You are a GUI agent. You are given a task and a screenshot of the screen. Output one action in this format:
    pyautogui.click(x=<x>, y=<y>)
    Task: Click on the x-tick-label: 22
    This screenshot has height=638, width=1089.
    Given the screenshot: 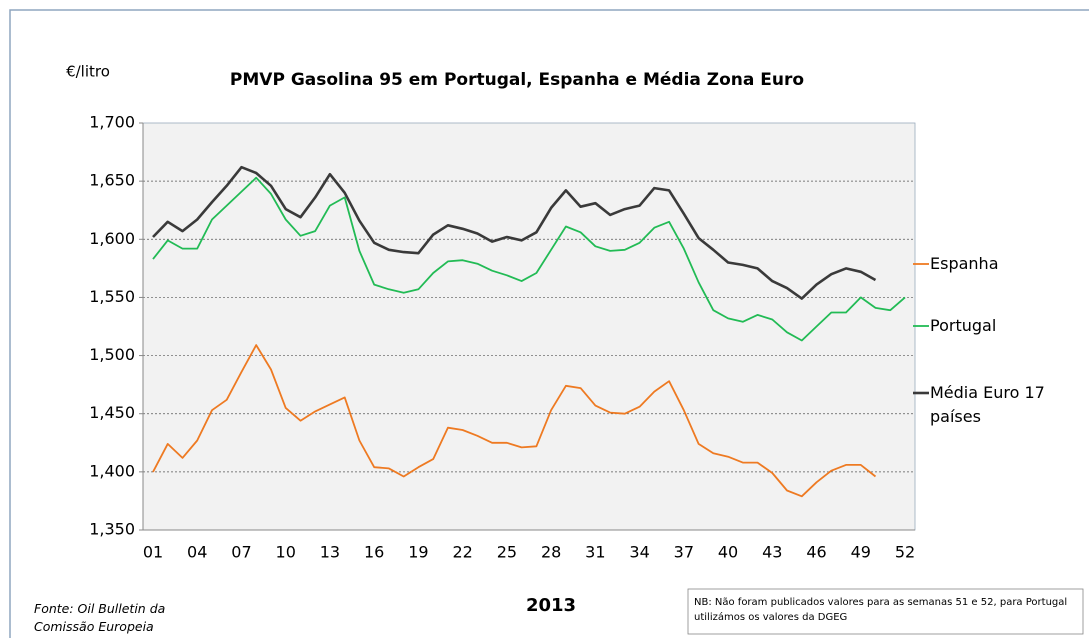 What is the action you would take?
    pyautogui.click(x=462, y=552)
    